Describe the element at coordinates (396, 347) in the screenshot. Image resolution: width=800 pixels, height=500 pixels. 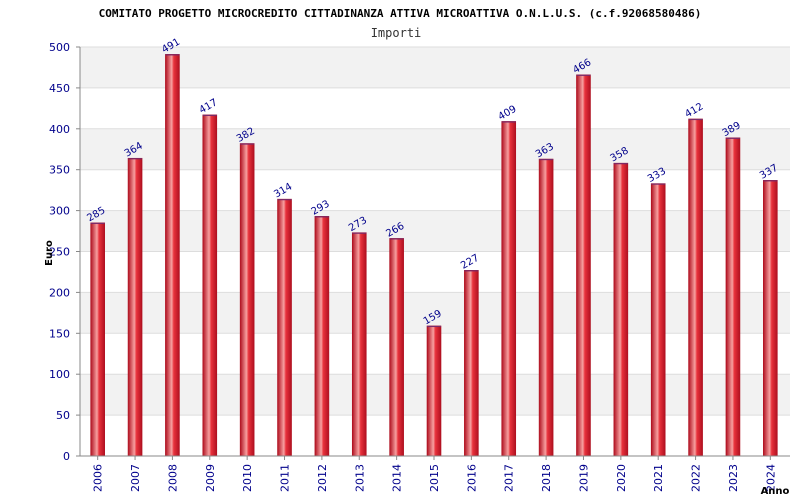
I see `bar-2014` at that location.